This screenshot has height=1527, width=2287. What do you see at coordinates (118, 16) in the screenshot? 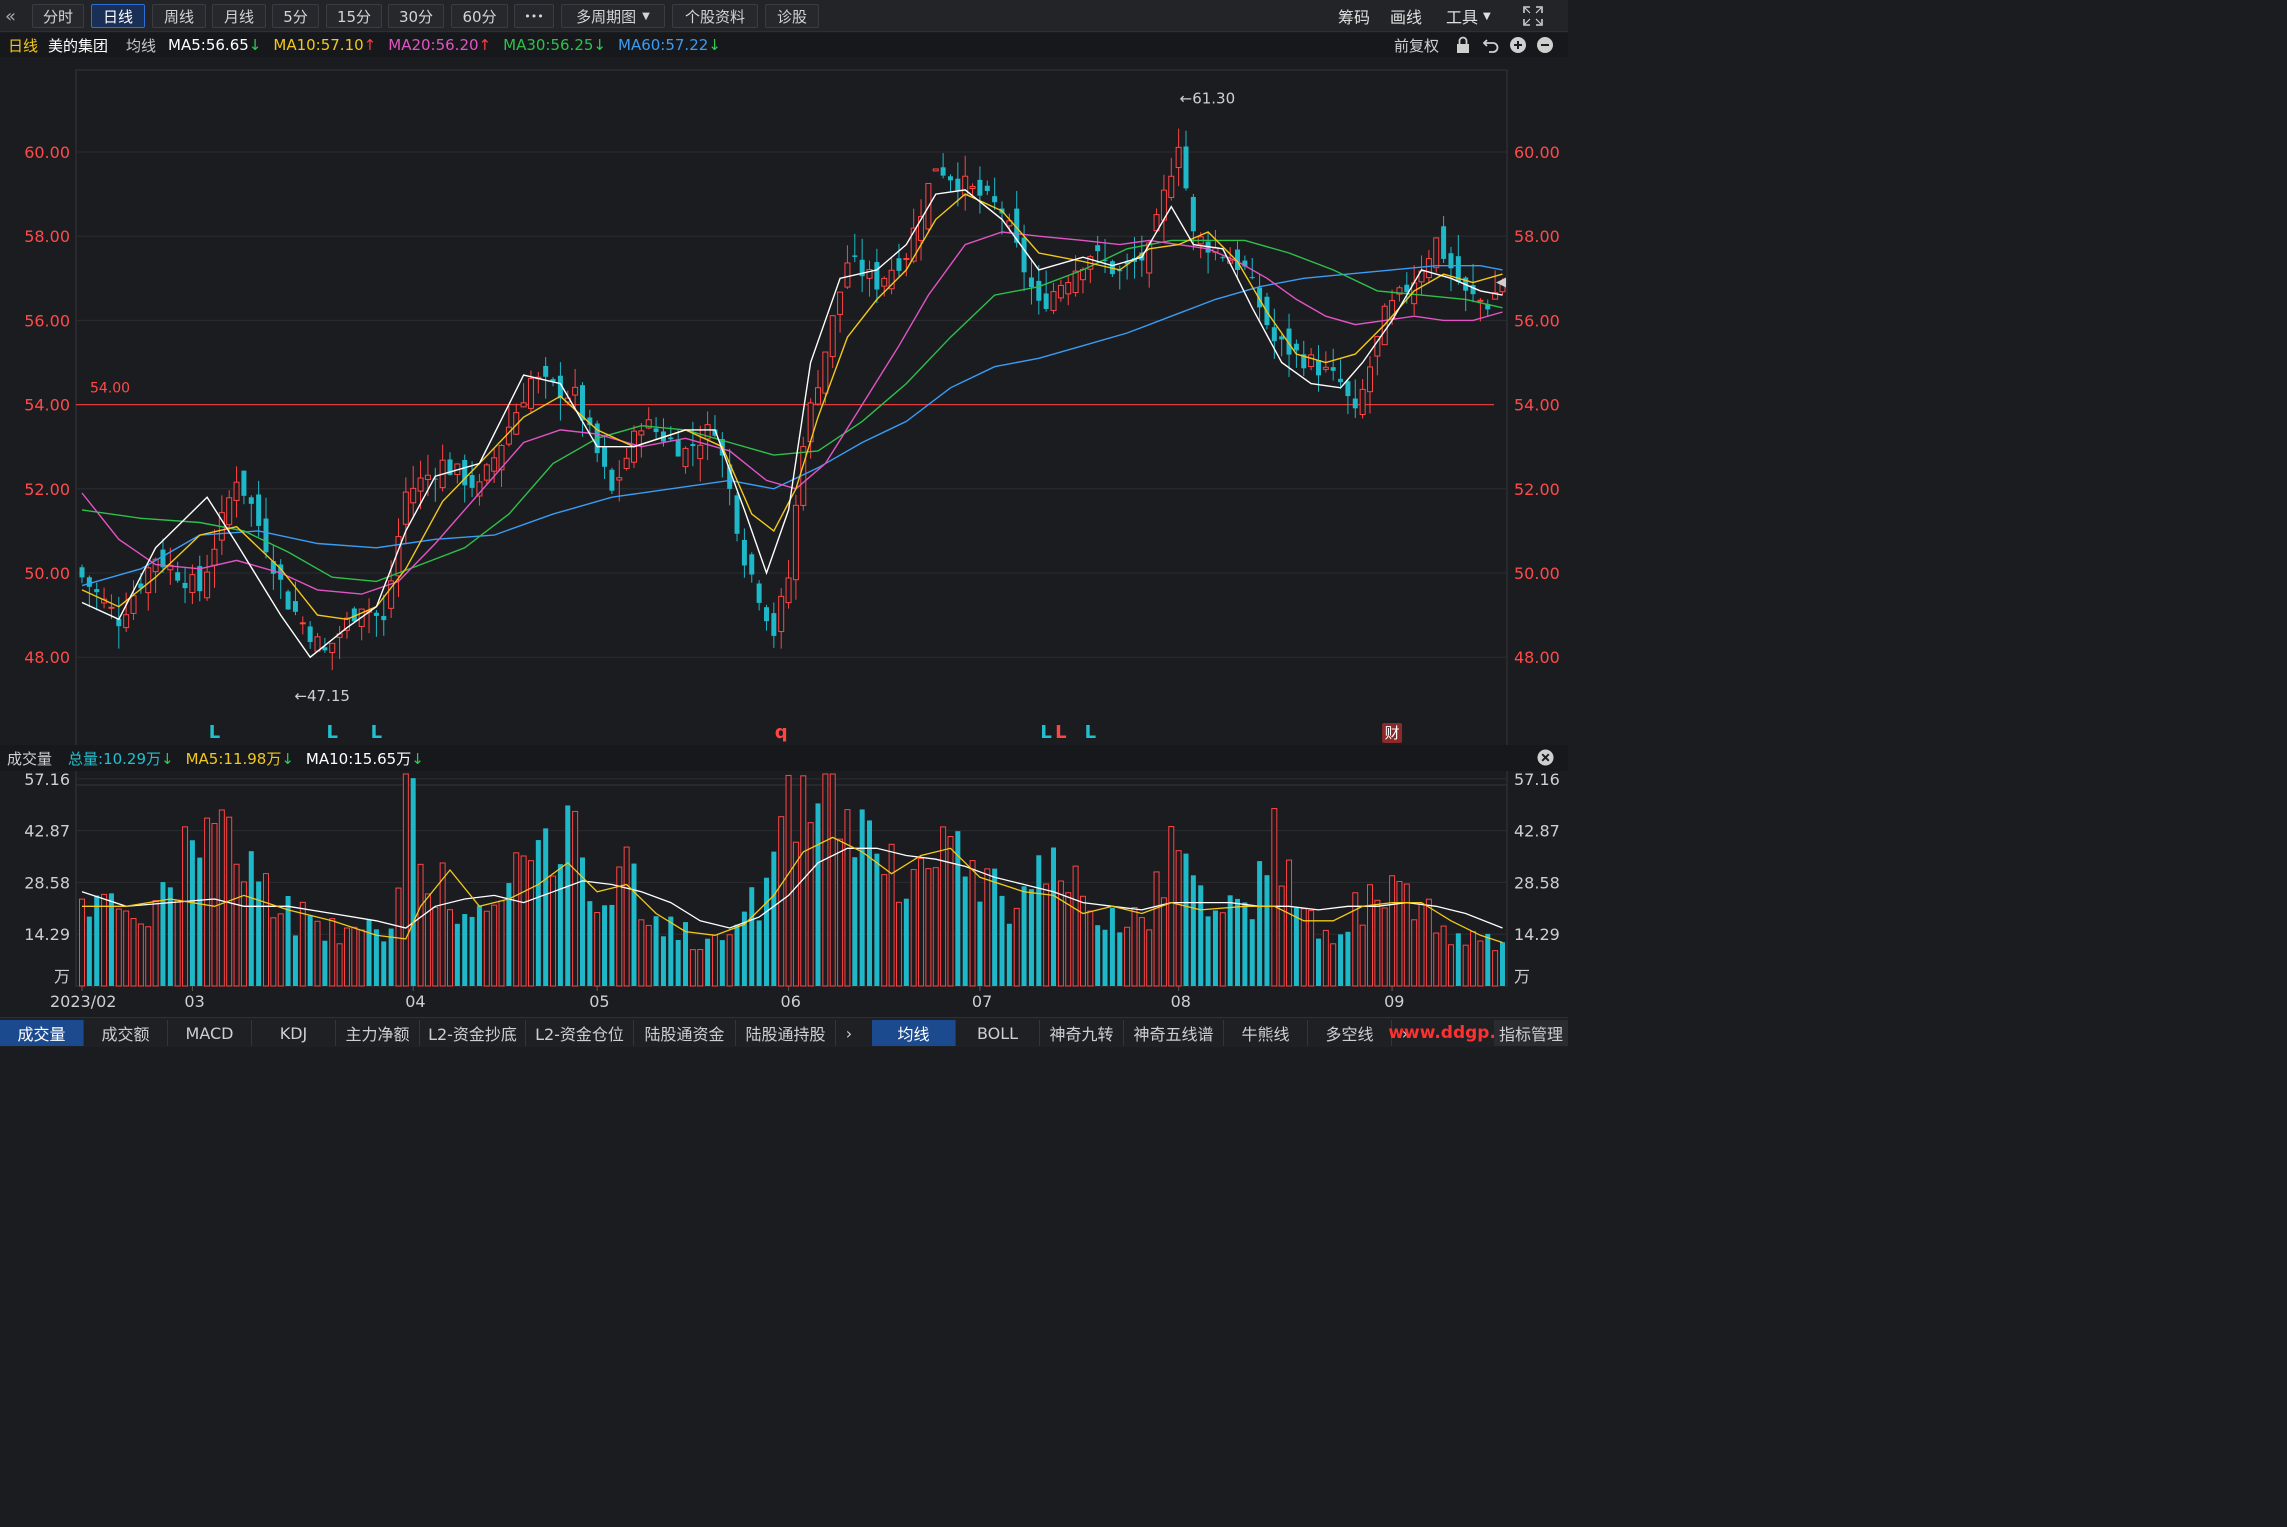
I see `tab-daily: 日线` at bounding box center [118, 16].